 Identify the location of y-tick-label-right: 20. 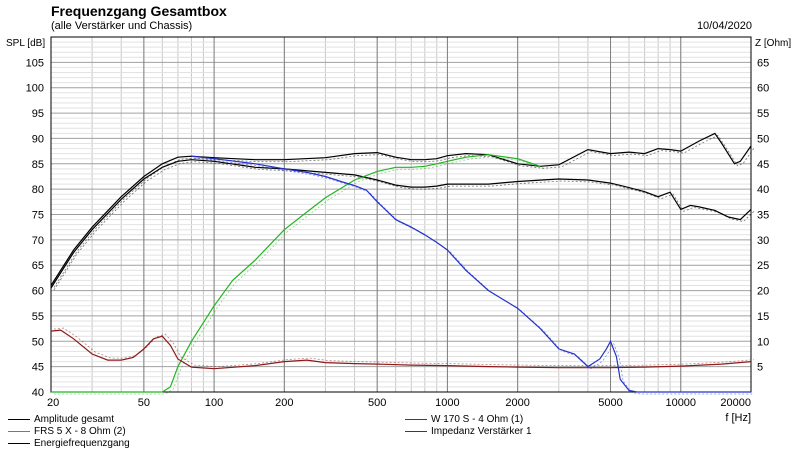
(763, 292).